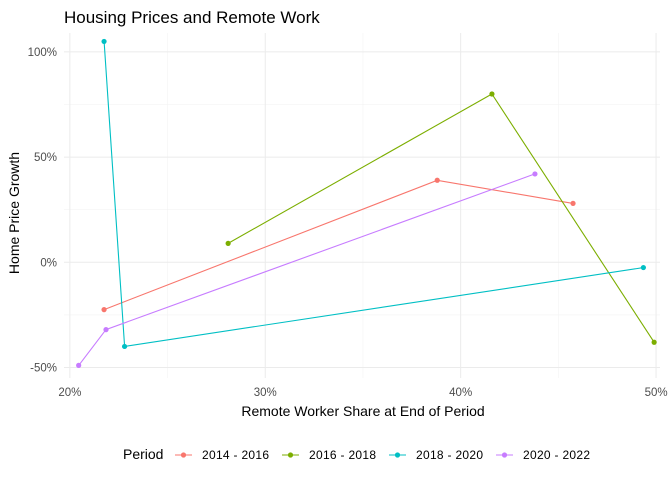  What do you see at coordinates (235, 455) in the screenshot?
I see `legend-label: 2014 - 2016` at bounding box center [235, 455].